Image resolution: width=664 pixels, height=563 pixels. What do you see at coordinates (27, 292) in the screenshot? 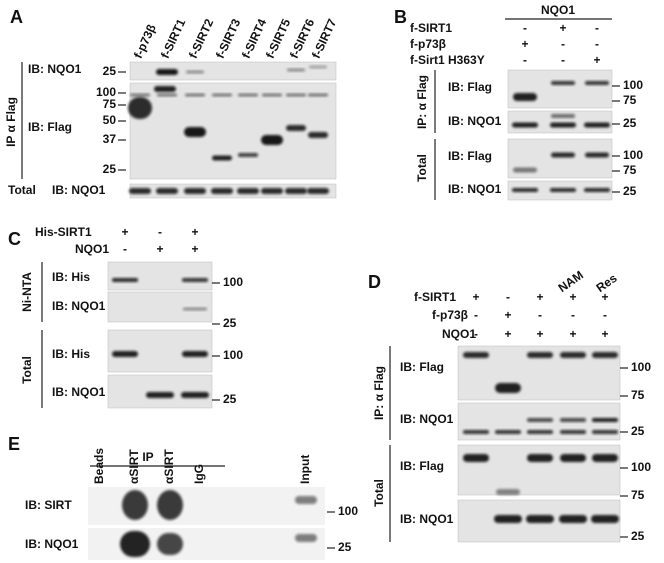
I see `ip-label: Ni-NTA` at bounding box center [27, 292].